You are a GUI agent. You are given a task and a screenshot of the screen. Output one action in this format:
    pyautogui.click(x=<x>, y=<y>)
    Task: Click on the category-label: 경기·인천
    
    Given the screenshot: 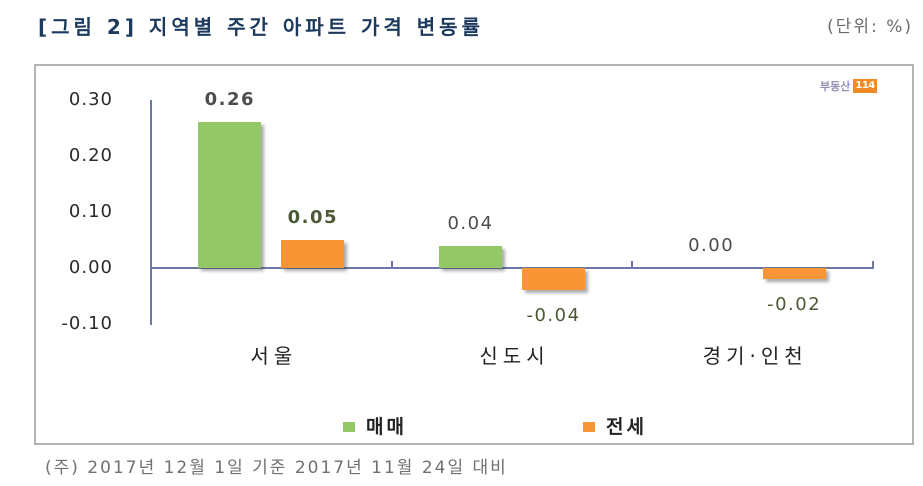 What is the action you would take?
    pyautogui.click(x=755, y=356)
    